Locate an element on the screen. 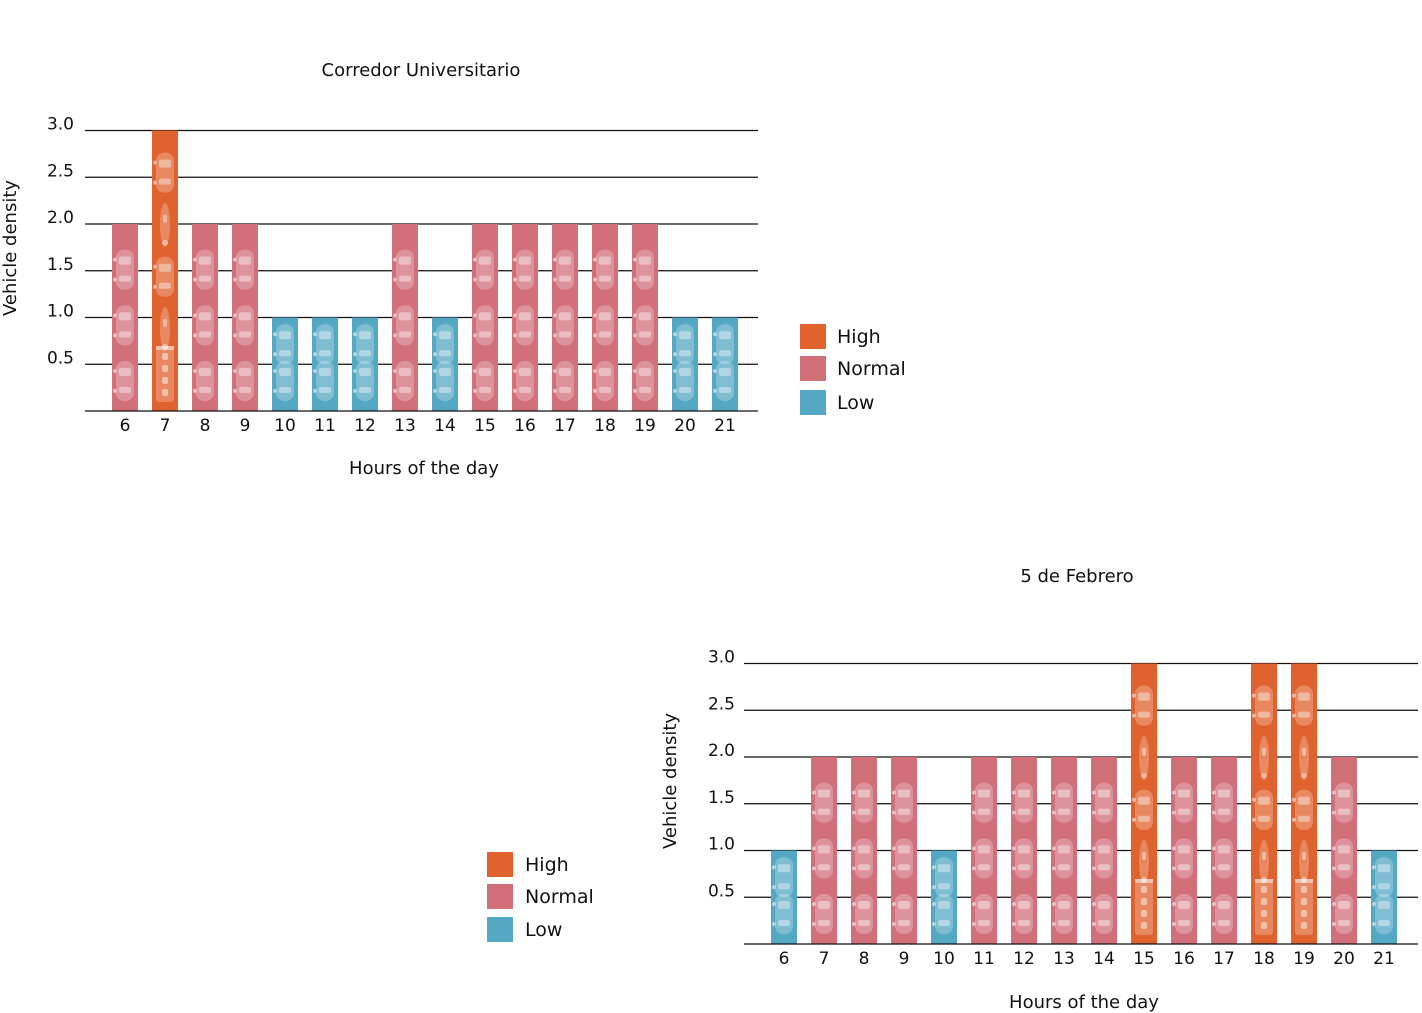  y-tick-label: 3.0 is located at coordinates (60, 125).